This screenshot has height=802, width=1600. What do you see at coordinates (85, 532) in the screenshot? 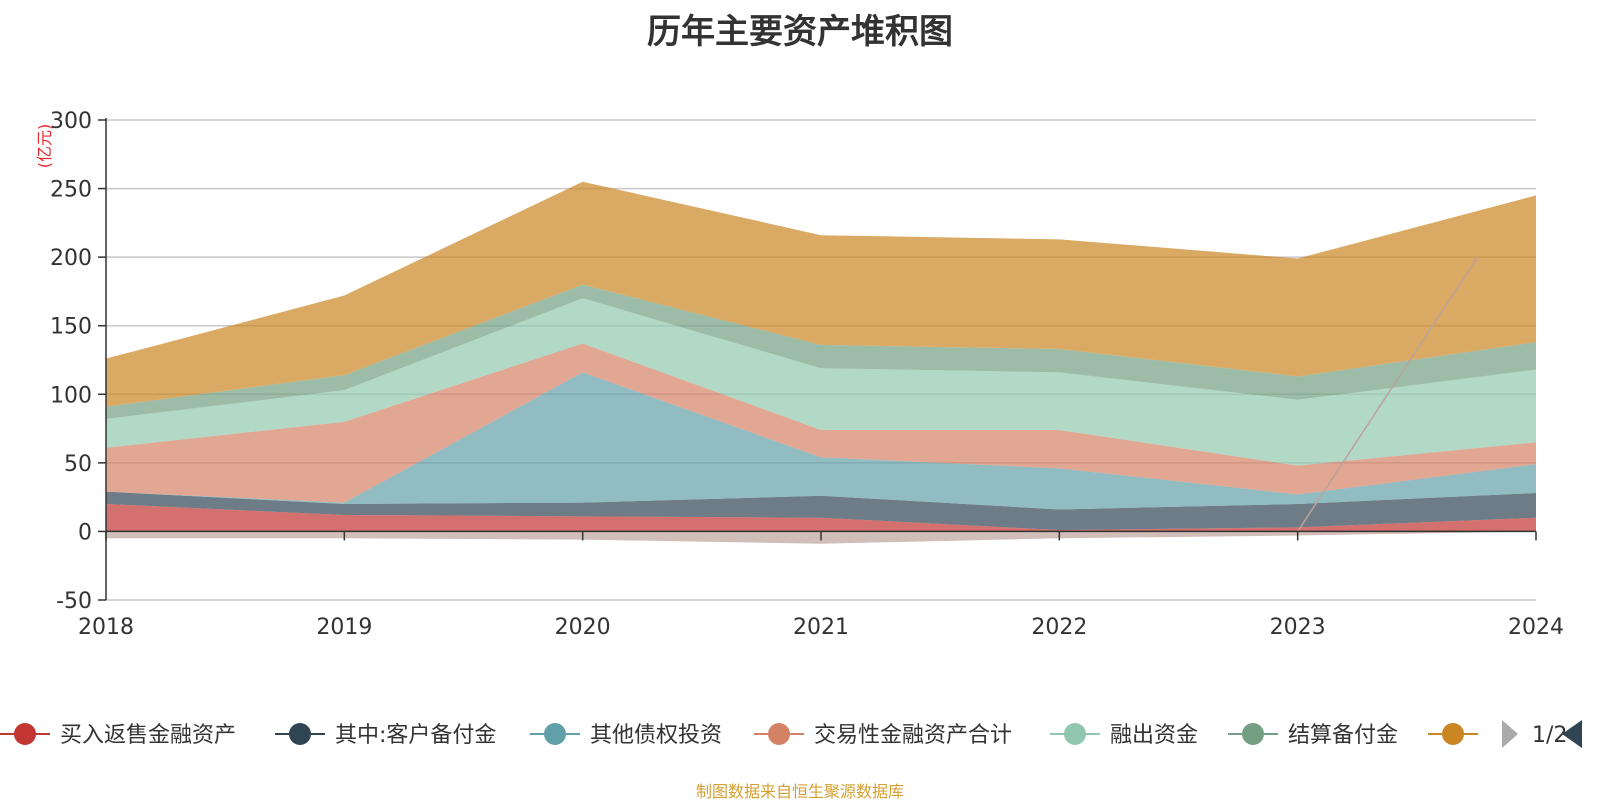
I see `y-tick-label: 0` at bounding box center [85, 532].